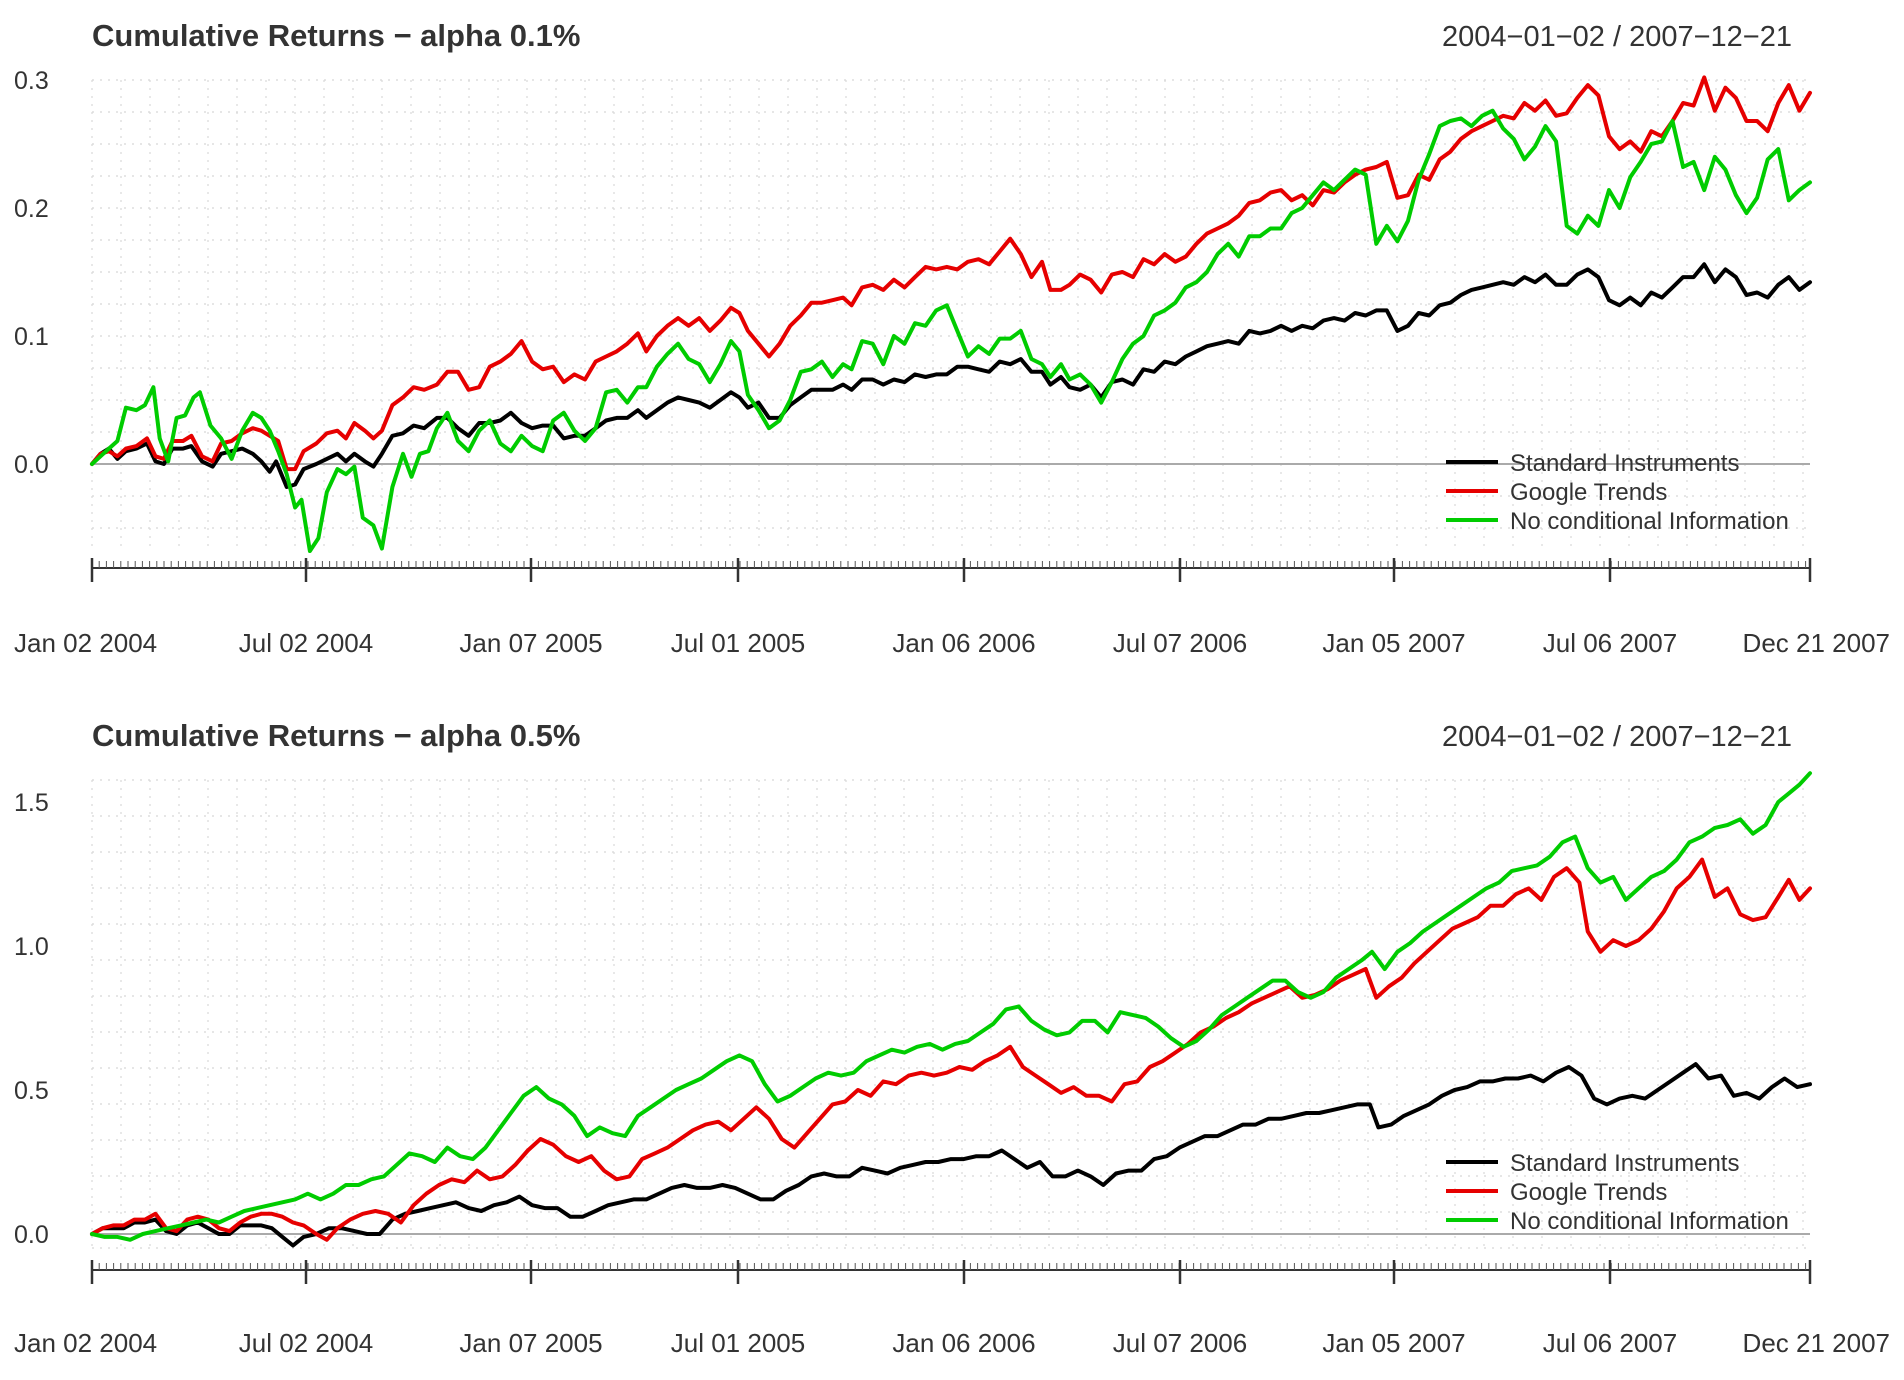 The width and height of the screenshot is (1904, 1380). What do you see at coordinates (31, 337) in the screenshot?
I see `y-tick-label: 0.1` at bounding box center [31, 337].